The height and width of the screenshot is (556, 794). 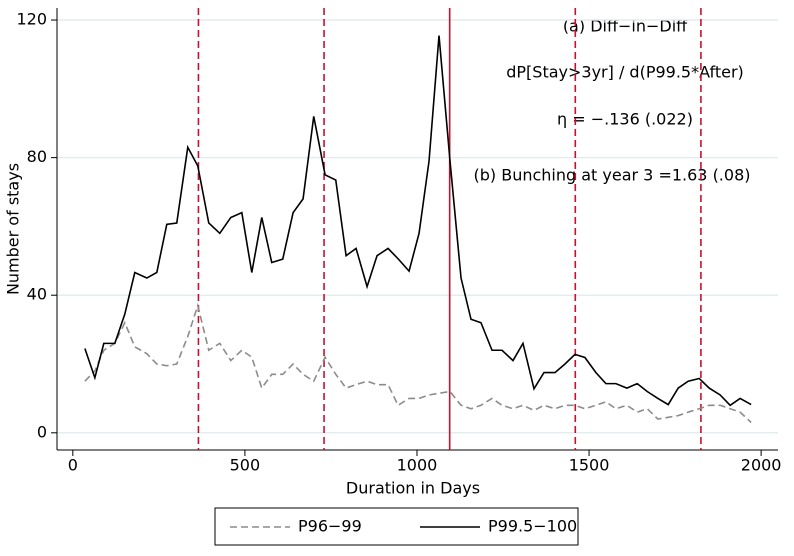 I want to click on y-tick-label: 120, so click(x=31, y=19).